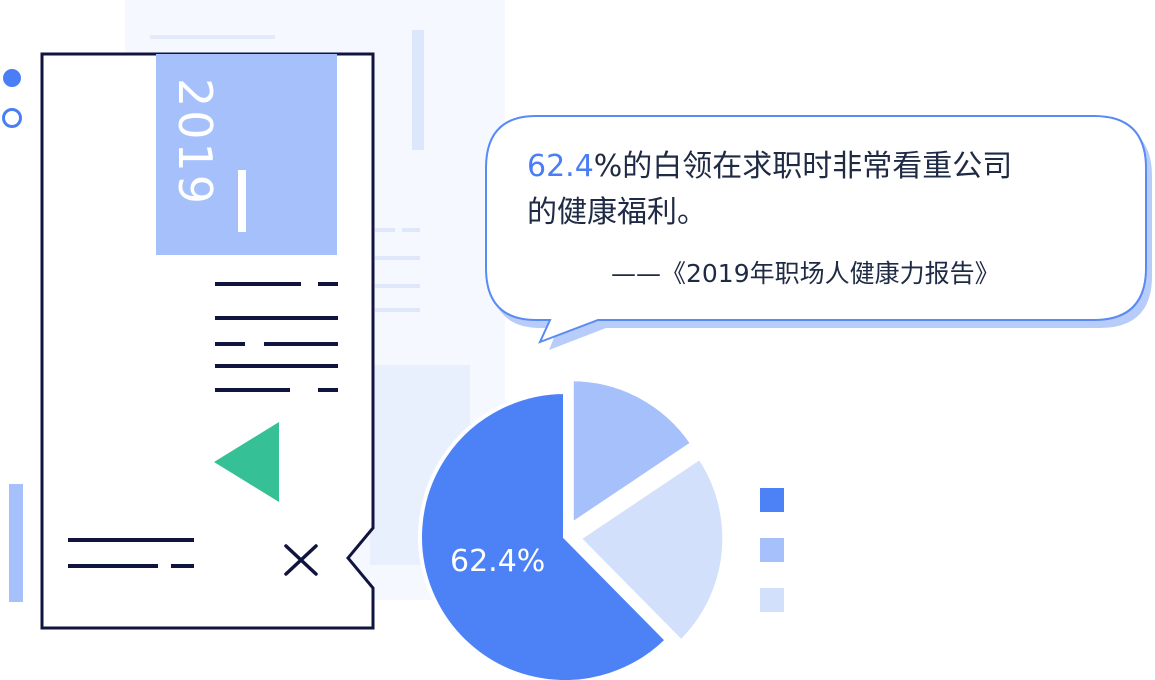 Image resolution: width=1155 pixels, height=680 pixels. I want to click on quote-body-line1: %的白领在求职时非常看重公司, so click(803, 166).